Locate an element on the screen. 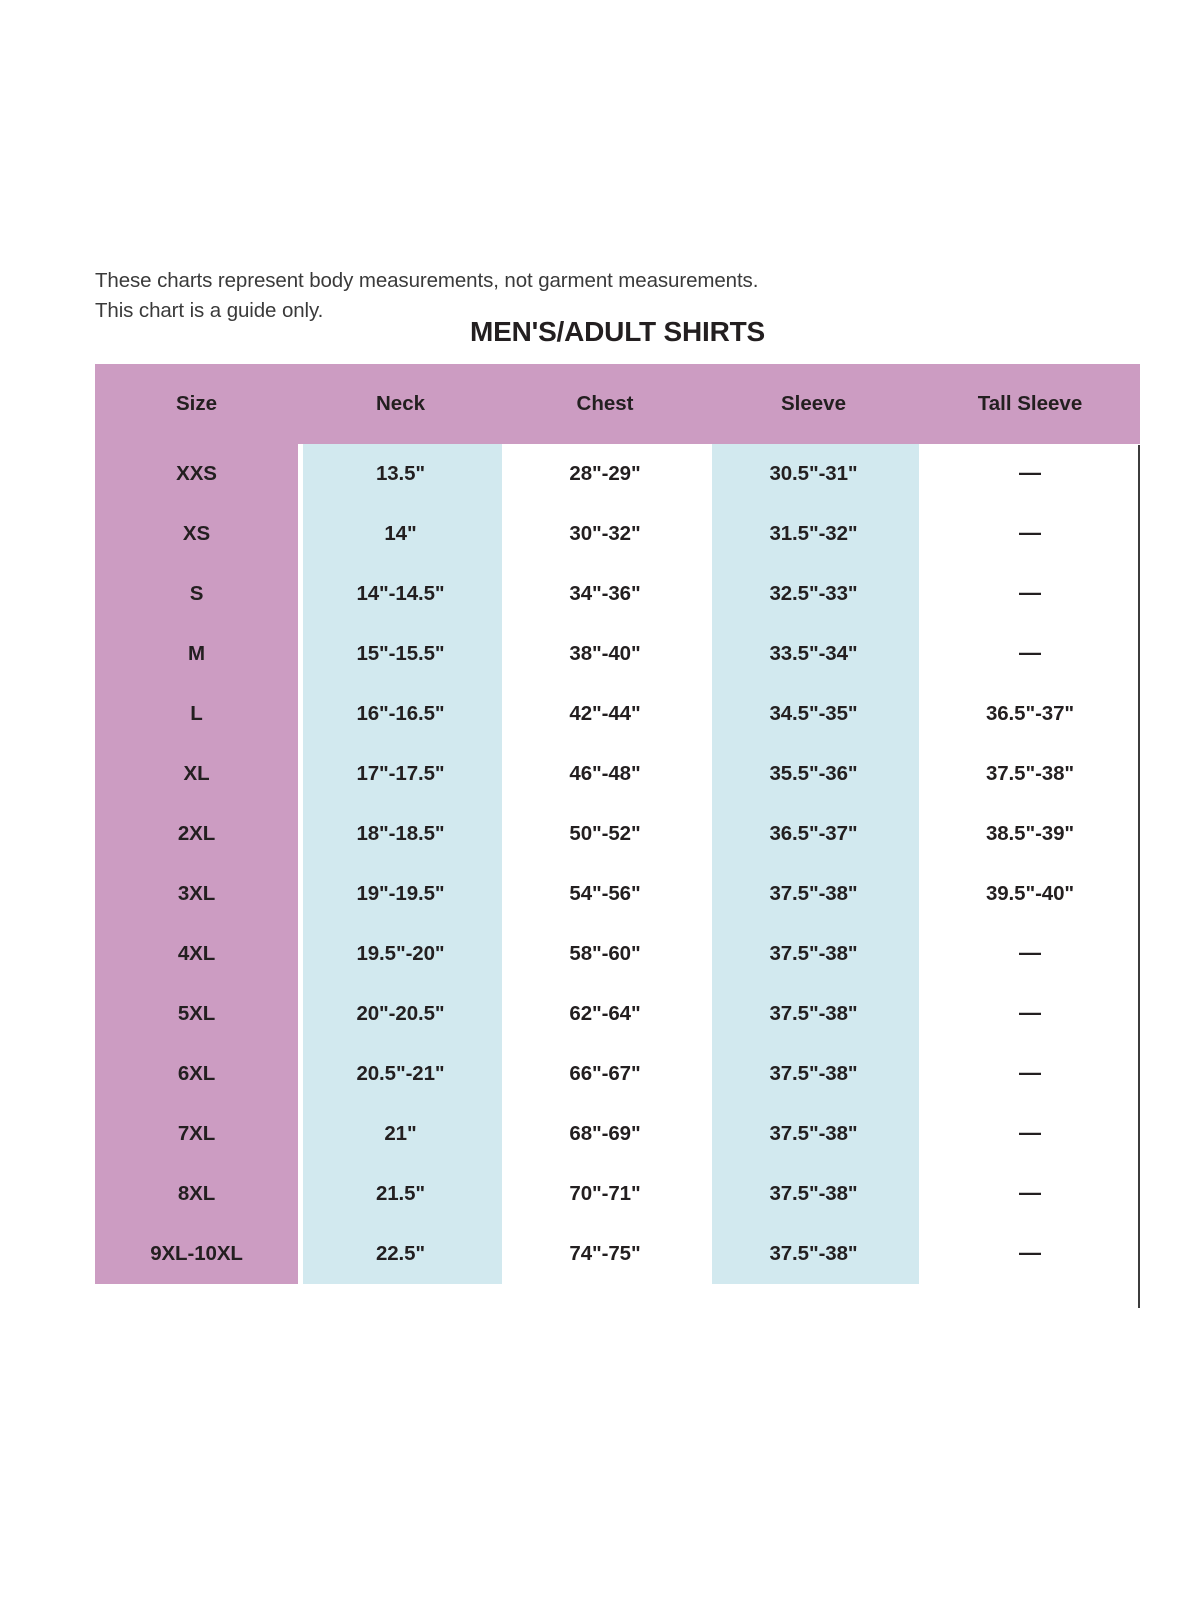 The image size is (1200, 1600). cell-sleeve: 32.5"-33" is located at coordinates (813, 594).